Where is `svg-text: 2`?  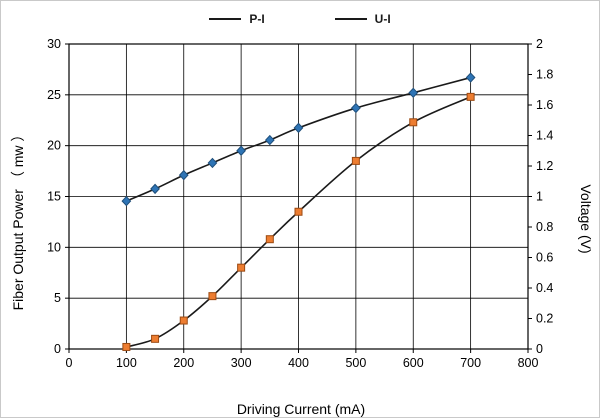
svg-text: 2 is located at coordinates (539, 44).